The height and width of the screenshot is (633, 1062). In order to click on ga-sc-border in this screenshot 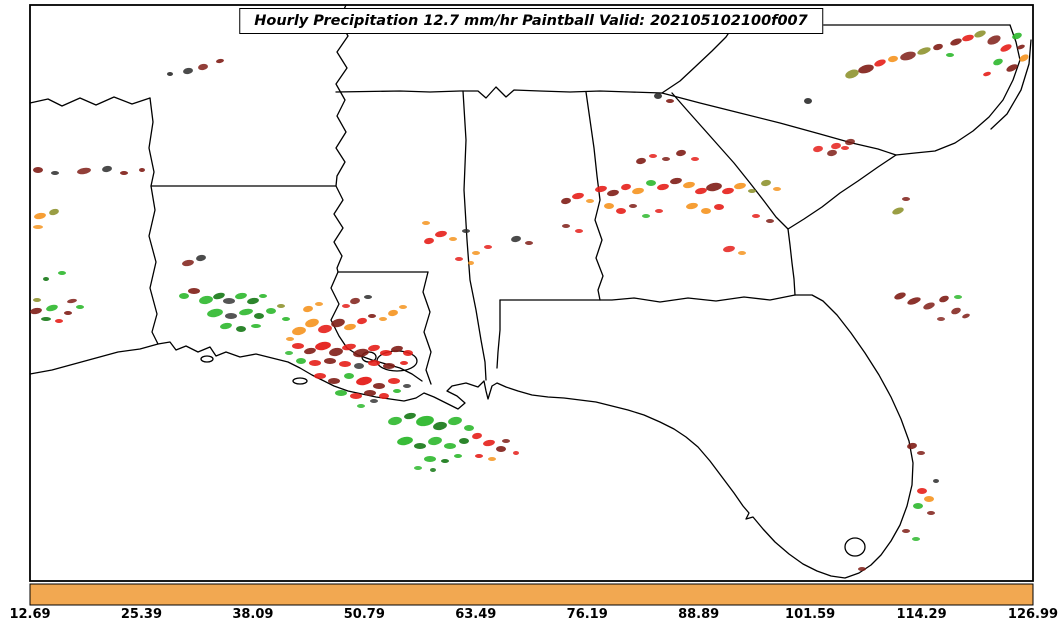, I will do `click(730, 161)`.